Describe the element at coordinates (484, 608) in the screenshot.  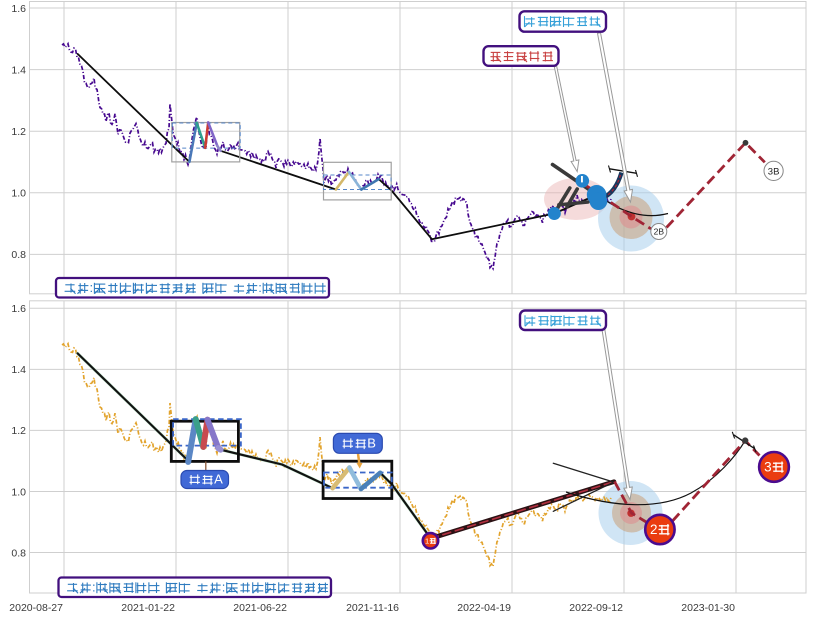
I see `svg-text: 2022-04-19` at that location.